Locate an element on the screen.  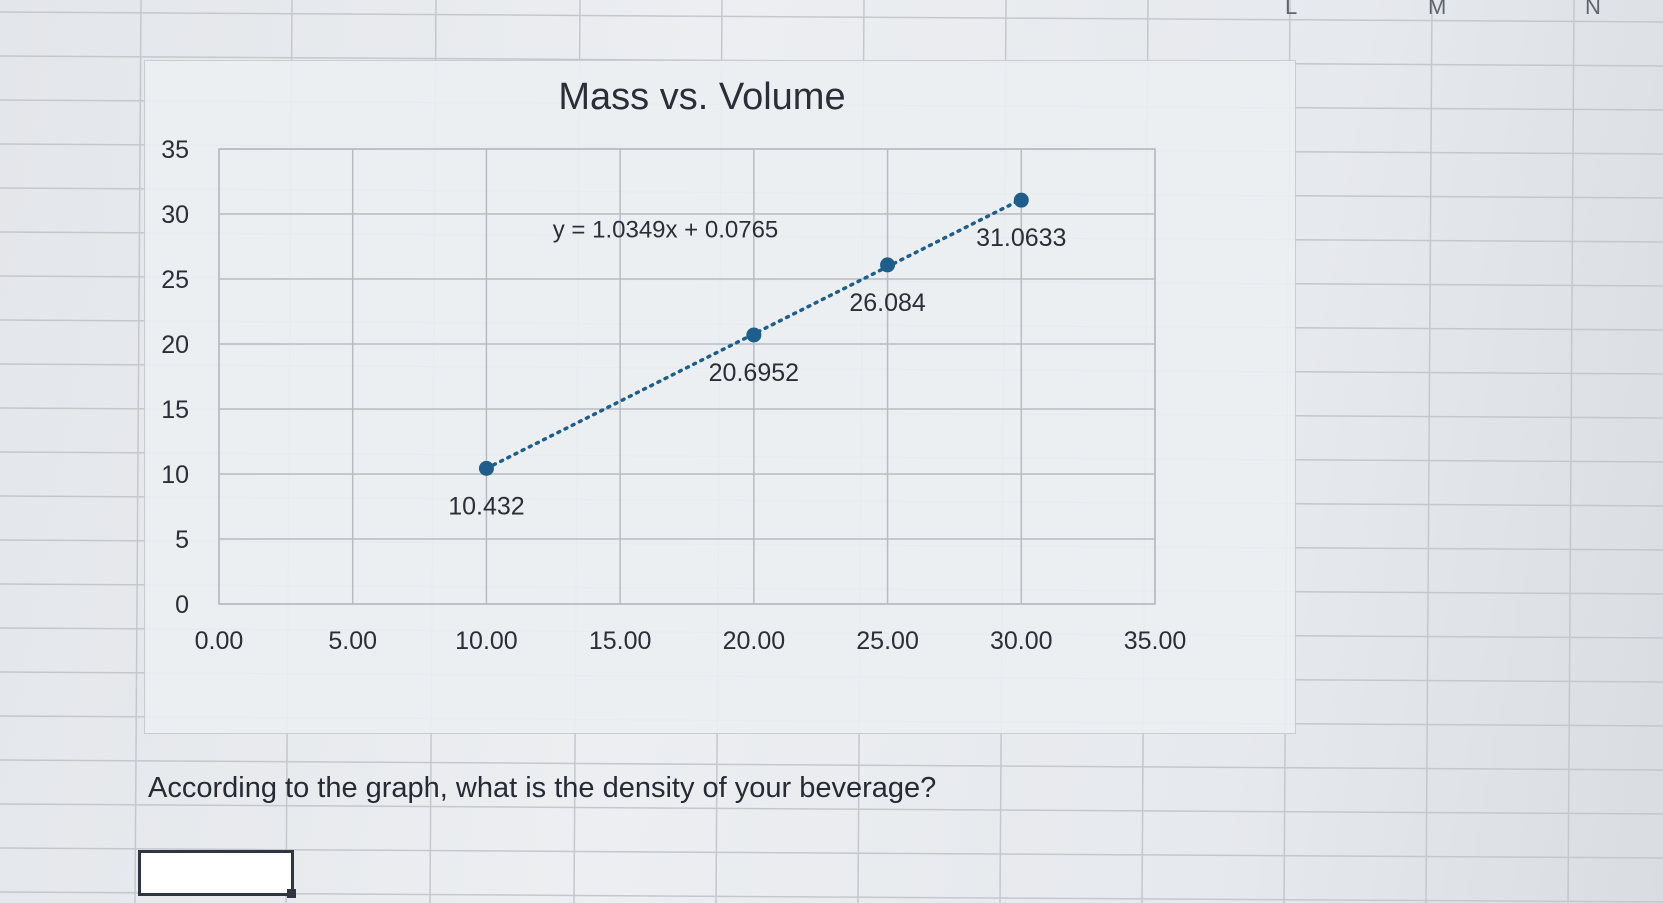
y-tick-label: 5 is located at coordinates (182, 540).